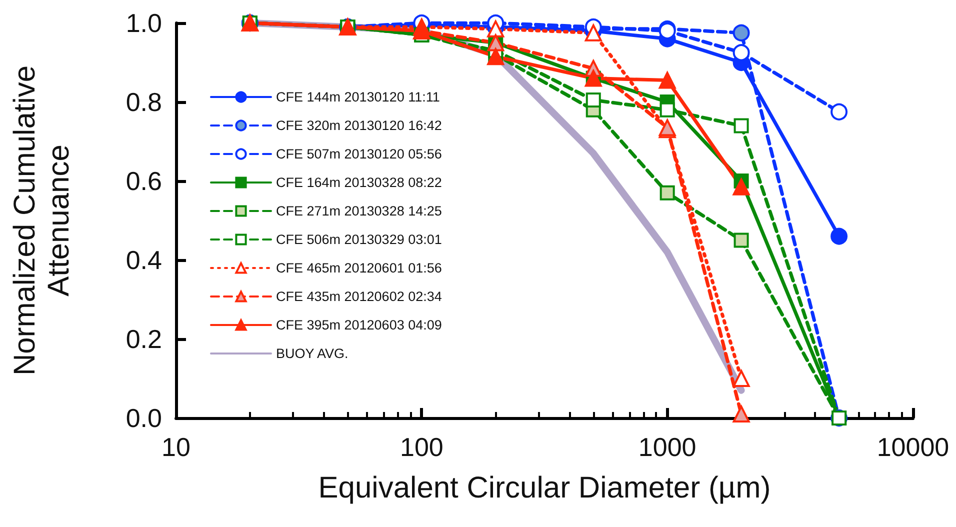 The image size is (956, 527). What do you see at coordinates (359, 296) in the screenshot?
I see `legend-label: CFE 435m 20120602 02:34` at bounding box center [359, 296].